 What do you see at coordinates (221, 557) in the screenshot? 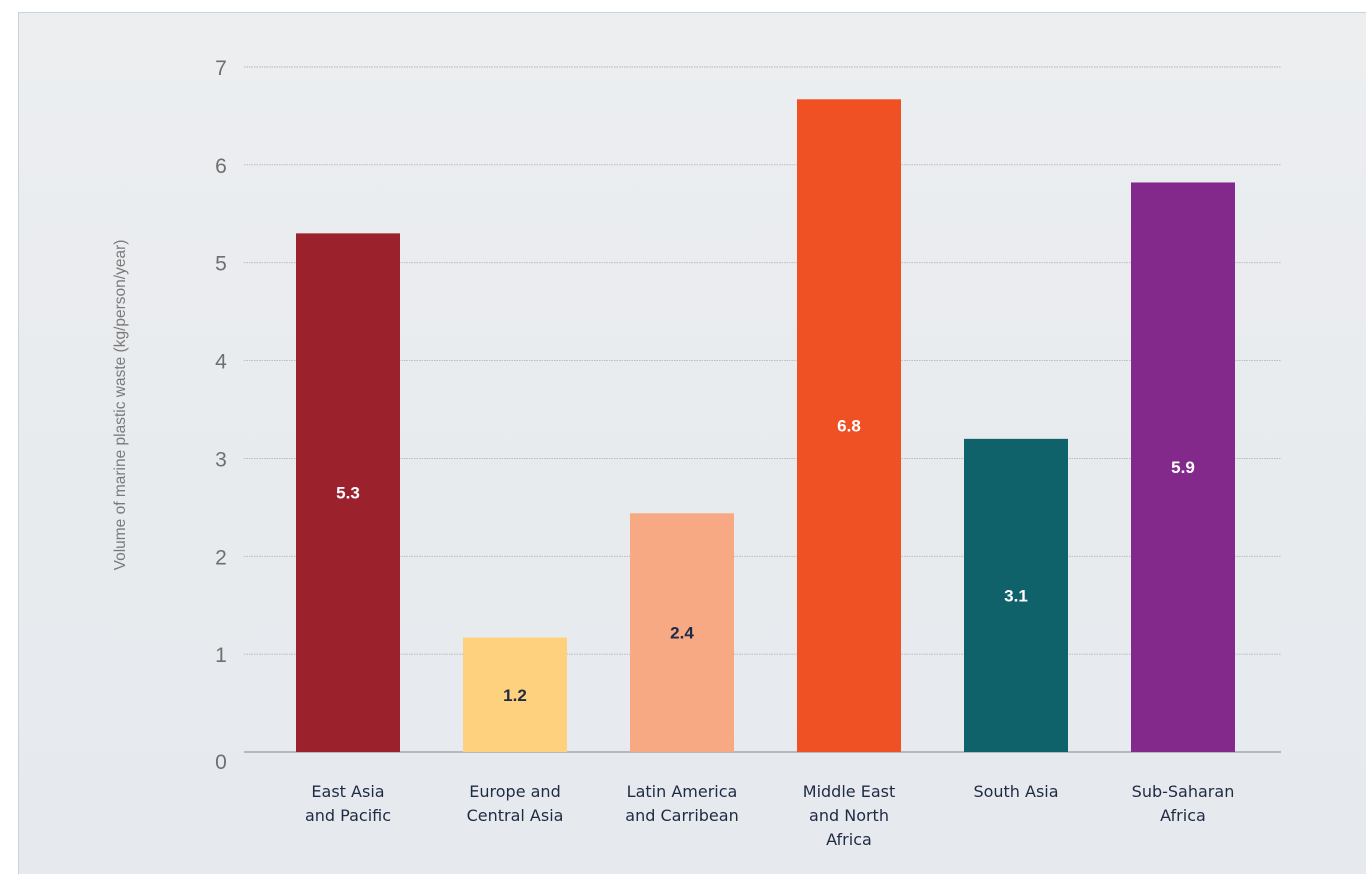
I see `y-tick-label: 2` at bounding box center [221, 557].